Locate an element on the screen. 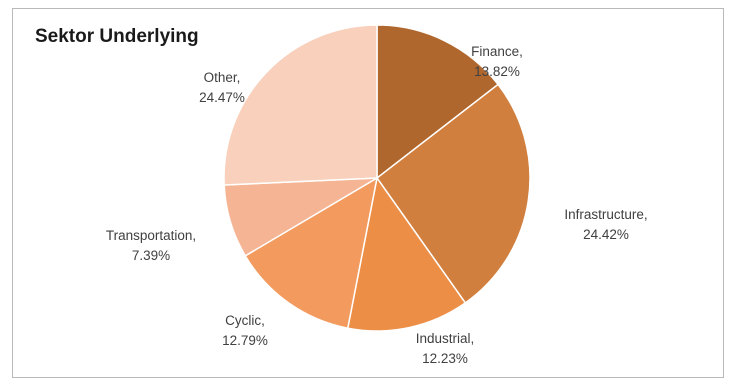 Image resolution: width=736 pixels, height=378 pixels. slice-label-transportation: Transportation, 7.39% is located at coordinates (151, 245).